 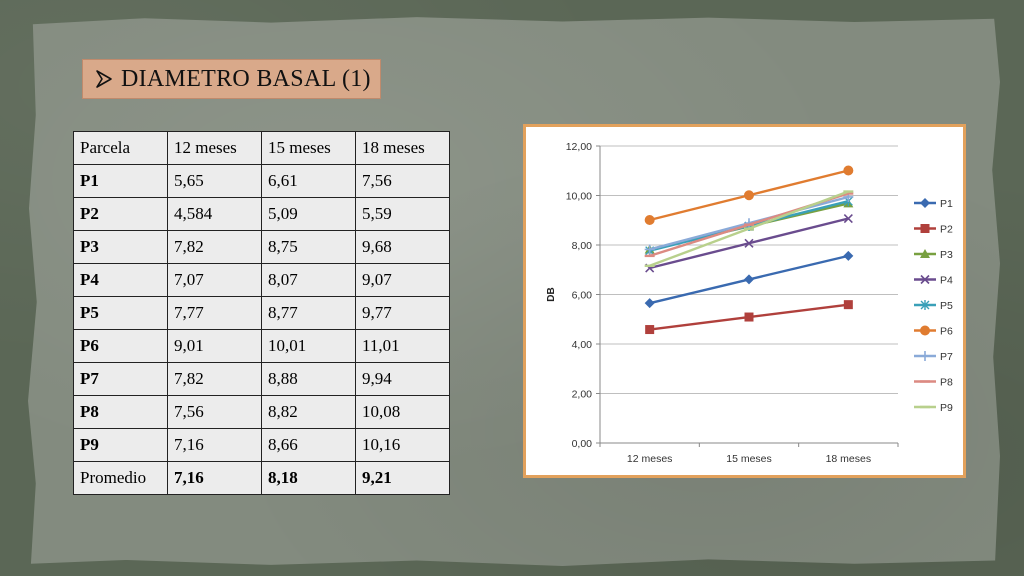 What do you see at coordinates (402, 313) in the screenshot?
I see `table-cell: 9,77` at bounding box center [402, 313].